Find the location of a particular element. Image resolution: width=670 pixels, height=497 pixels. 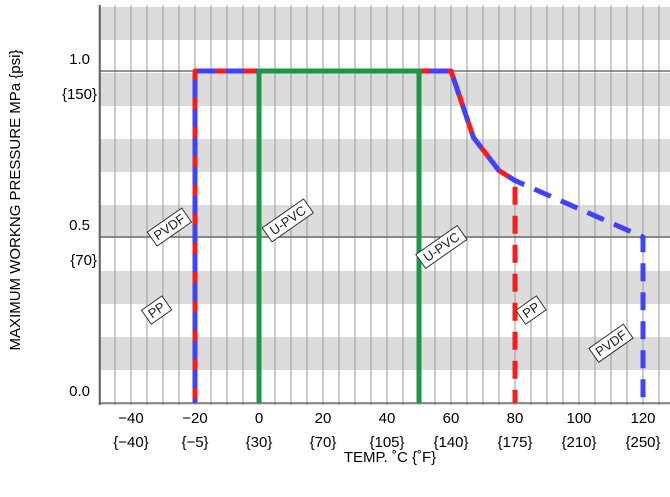

series-label-pvdf: PVDF is located at coordinates (169, 227).